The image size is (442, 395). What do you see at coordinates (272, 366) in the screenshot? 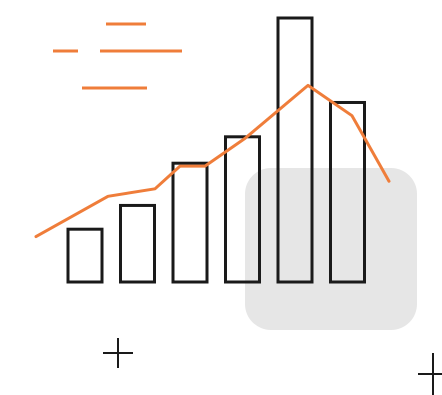
I see `plus-marks` at bounding box center [272, 366].